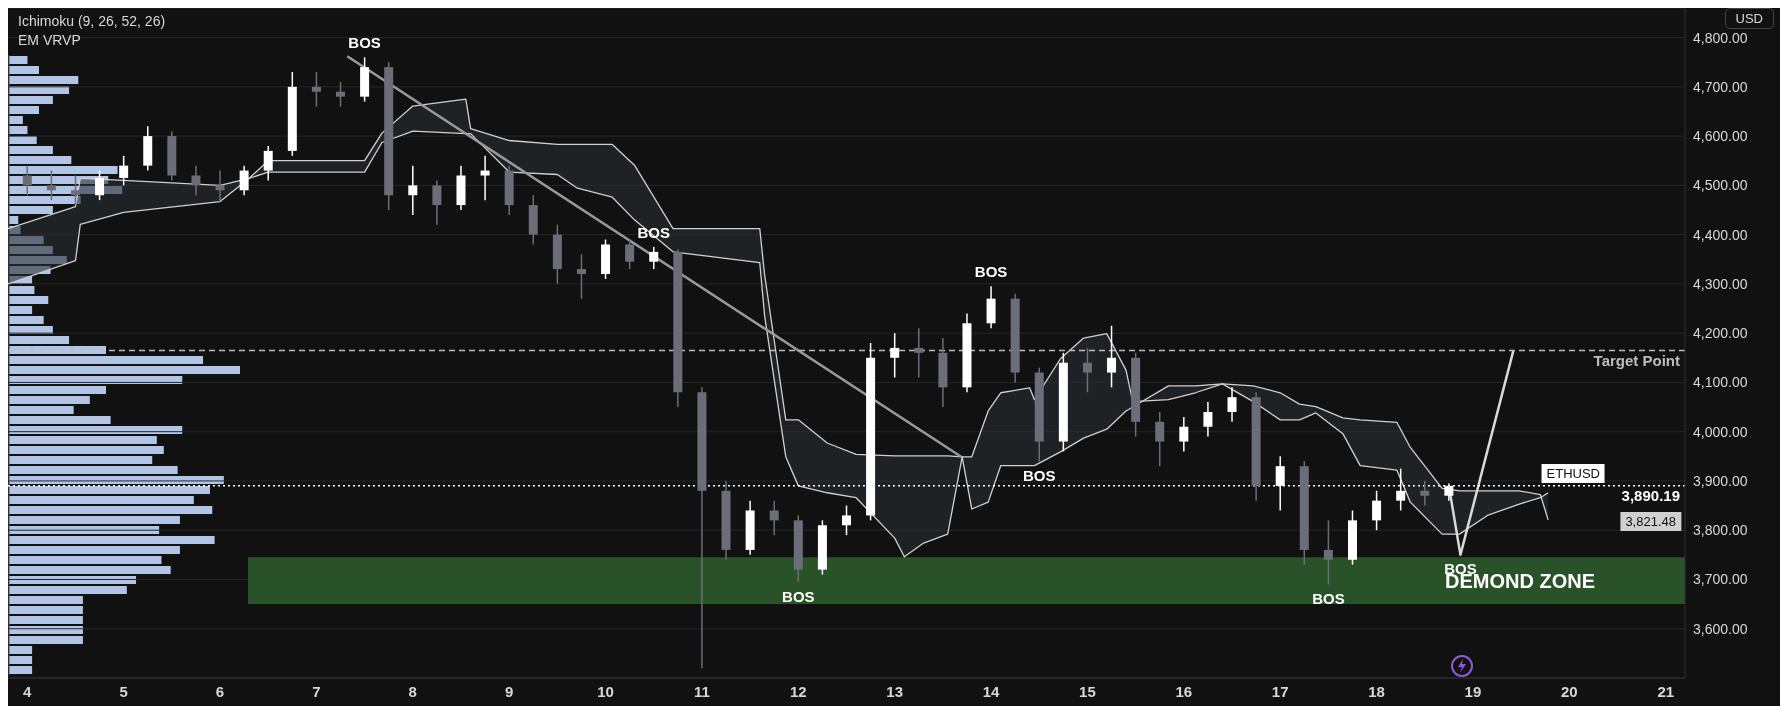 The width and height of the screenshot is (1788, 714). What do you see at coordinates (316, 691) in the screenshot?
I see `x-tick-label: 7` at bounding box center [316, 691].